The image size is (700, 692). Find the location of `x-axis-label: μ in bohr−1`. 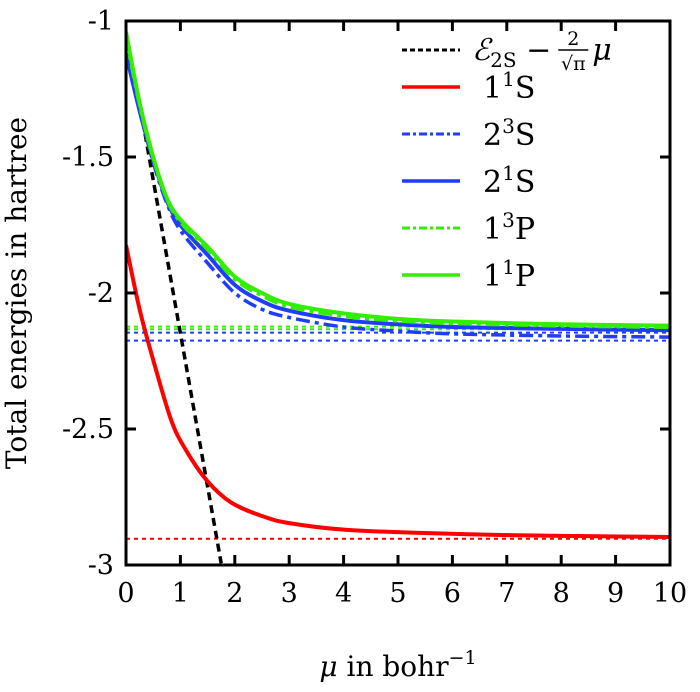

x-axis-label: μ in bohr−1 is located at coordinates (397, 665).